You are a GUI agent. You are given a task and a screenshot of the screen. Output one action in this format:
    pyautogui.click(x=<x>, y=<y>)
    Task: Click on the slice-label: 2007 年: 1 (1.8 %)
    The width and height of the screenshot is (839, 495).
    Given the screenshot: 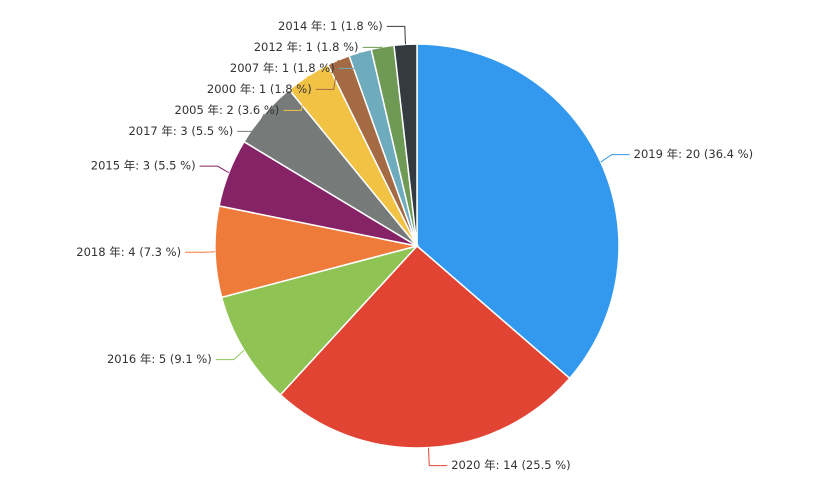 What is the action you would take?
    pyautogui.click(x=282, y=68)
    